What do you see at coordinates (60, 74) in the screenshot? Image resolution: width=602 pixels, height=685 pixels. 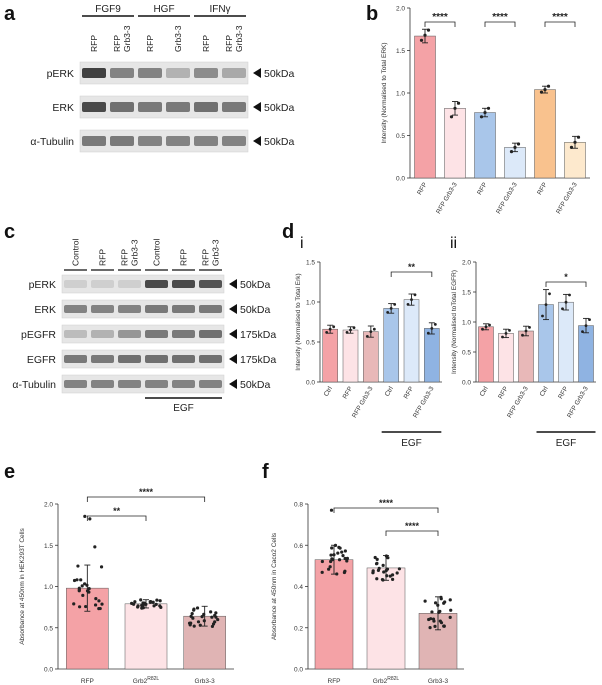 I see `blot-row-label: pERK` at bounding box center [60, 74].